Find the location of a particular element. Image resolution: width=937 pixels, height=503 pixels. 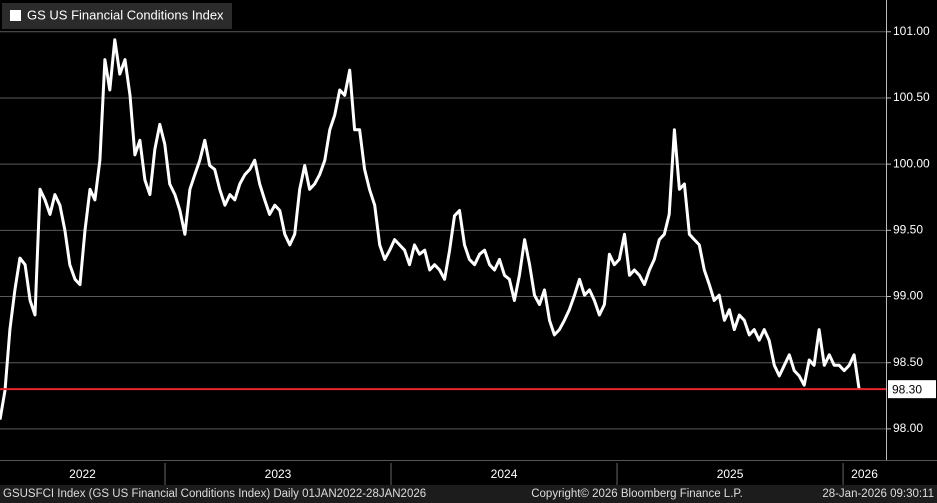

y-tick-label: 98.00 is located at coordinates (908, 428).